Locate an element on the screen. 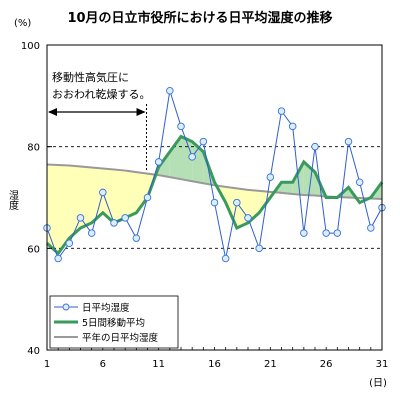 This screenshot has width=400, height=400. chart-title: 10月の日立市役所における日平均湿度の推移 is located at coordinates (199, 18).